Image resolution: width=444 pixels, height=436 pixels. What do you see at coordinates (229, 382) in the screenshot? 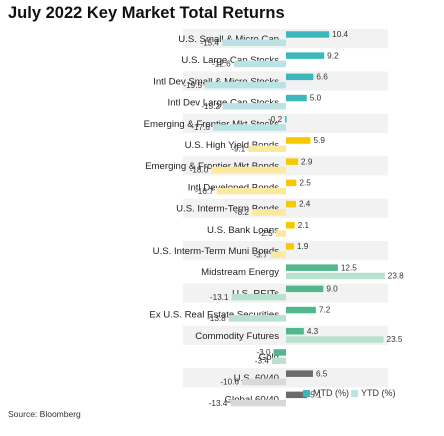
I see `value-ytd-u-s-60-40: -10.6` at bounding box center [229, 382].